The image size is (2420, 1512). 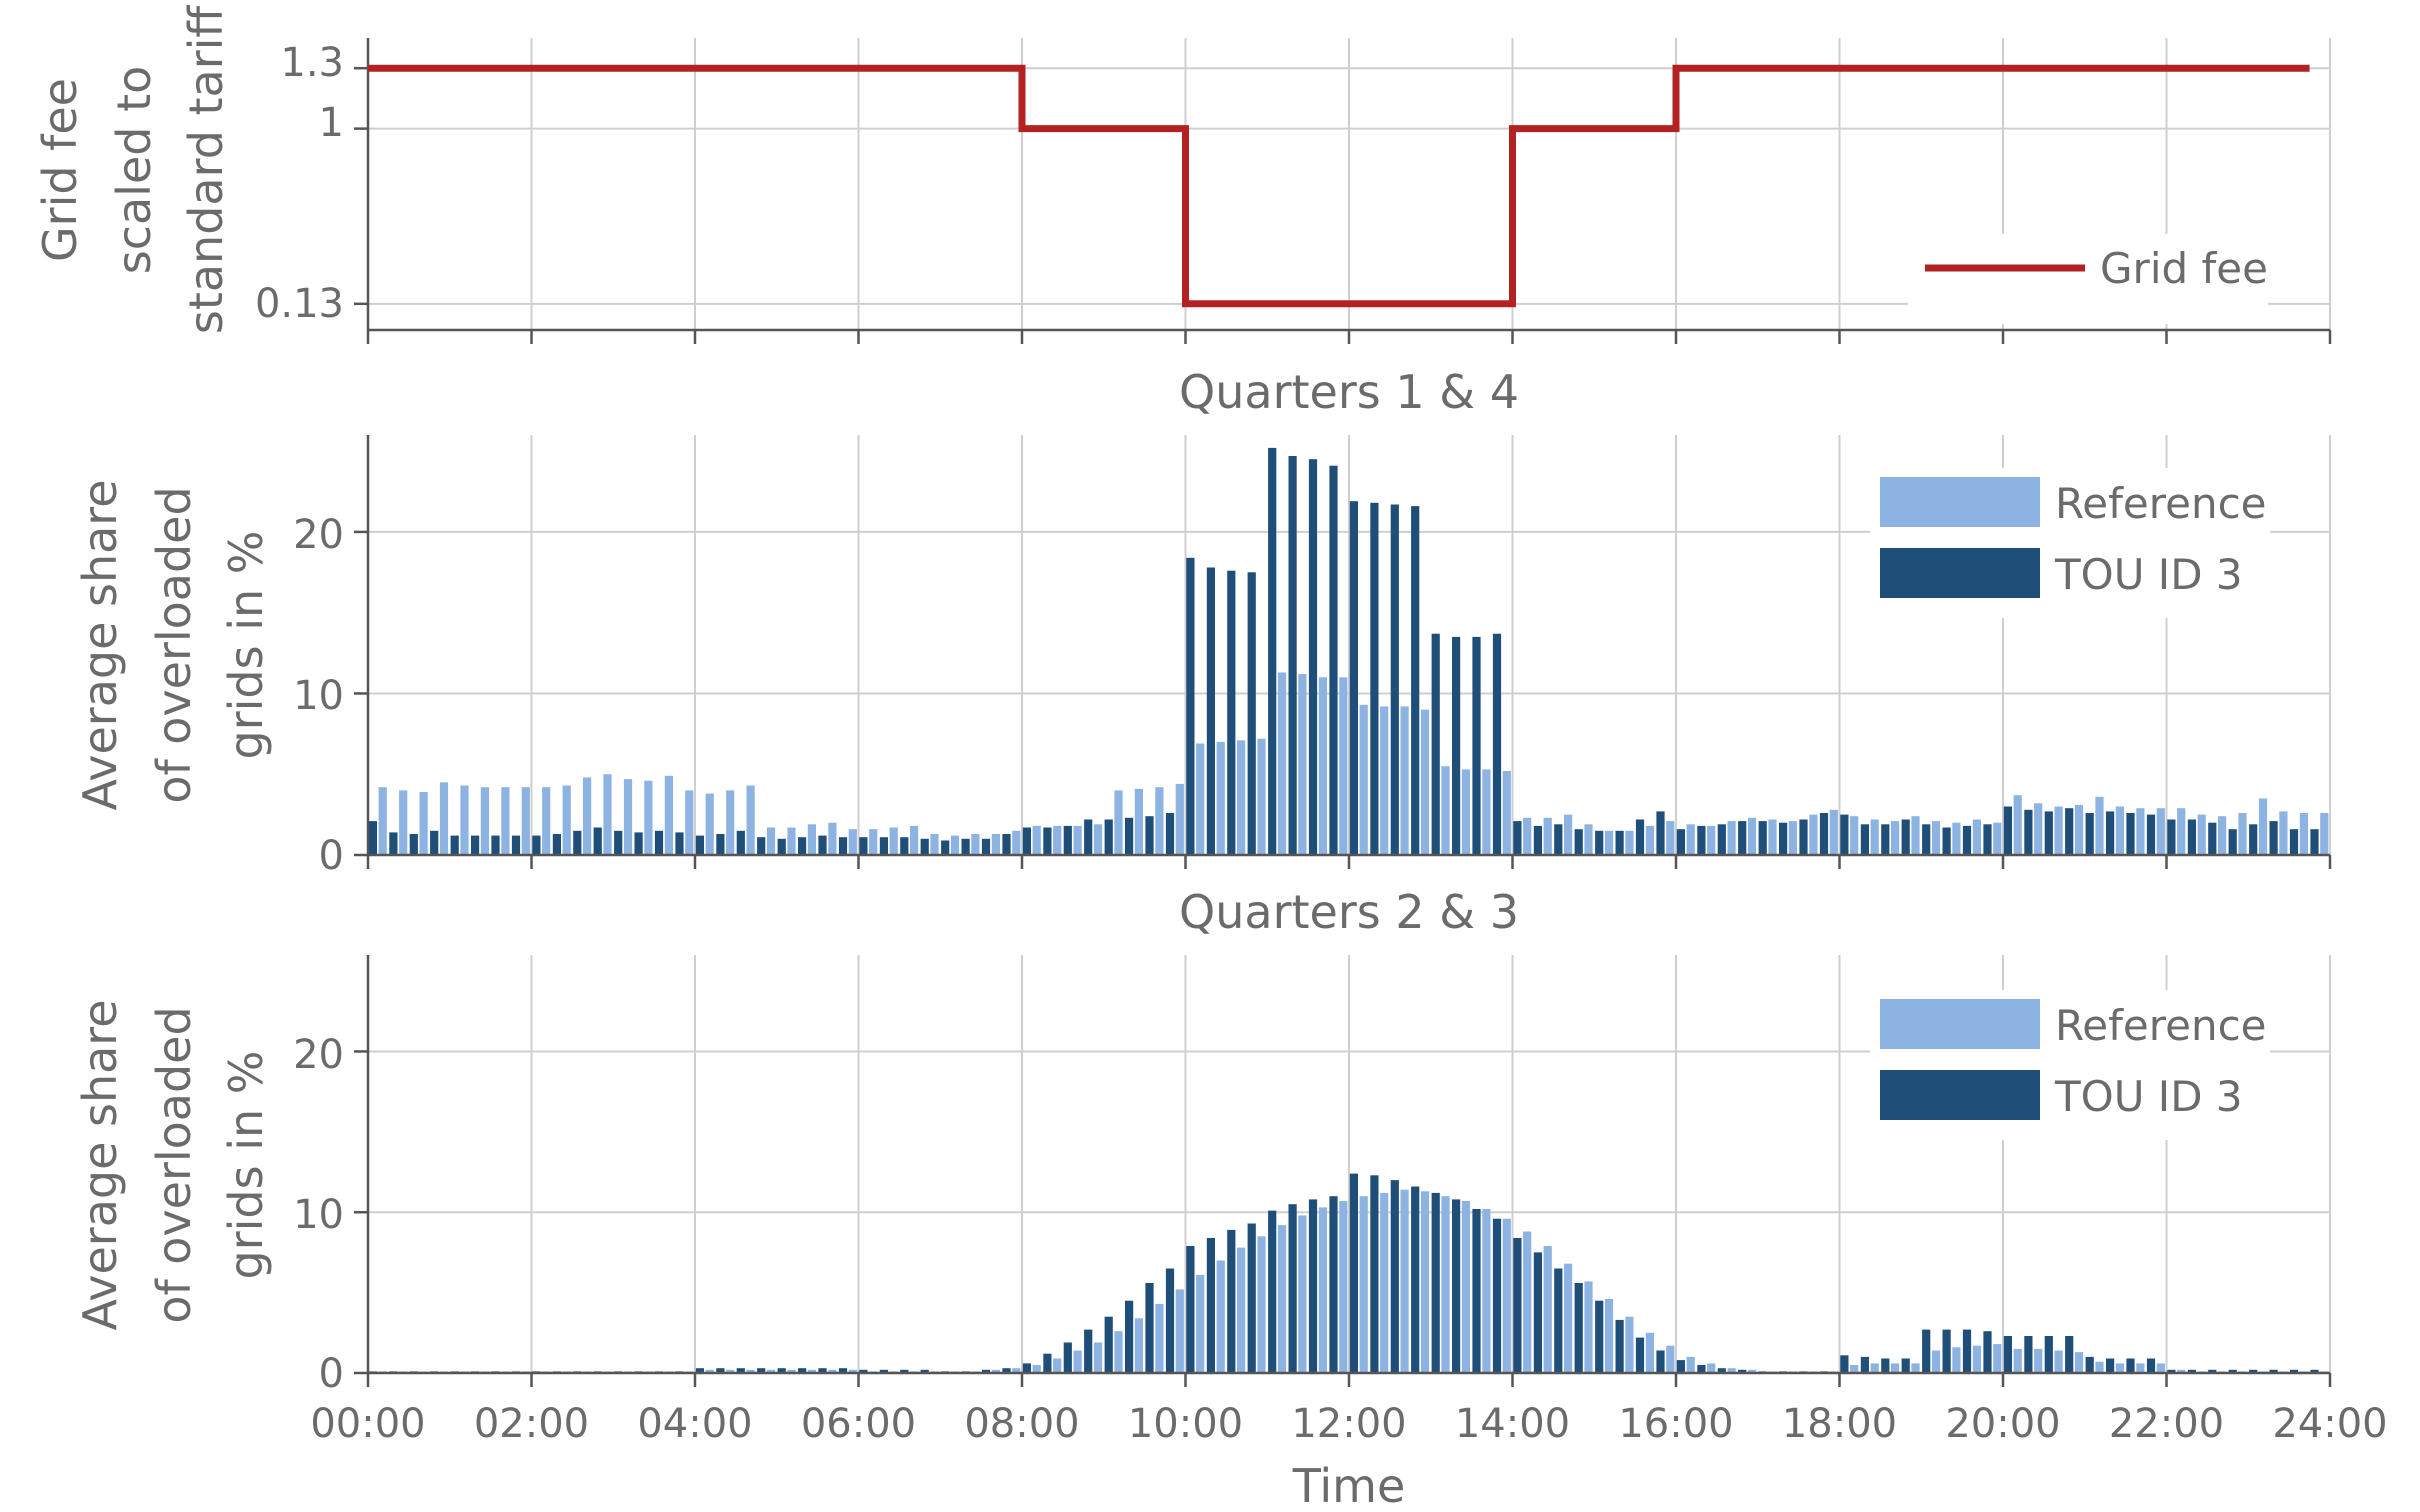 What do you see at coordinates (174, 644) in the screenshot?
I see `quarters-1-4-ylabel-line-2: of overloaded` at bounding box center [174, 644].